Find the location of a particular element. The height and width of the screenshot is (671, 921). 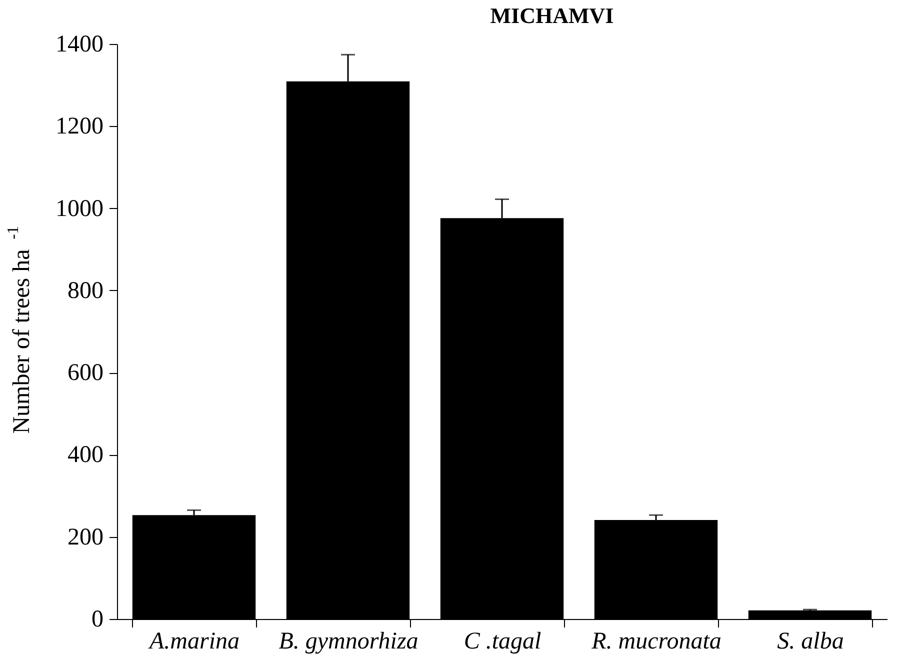

x-tick-label: S. alba is located at coordinates (810, 641).